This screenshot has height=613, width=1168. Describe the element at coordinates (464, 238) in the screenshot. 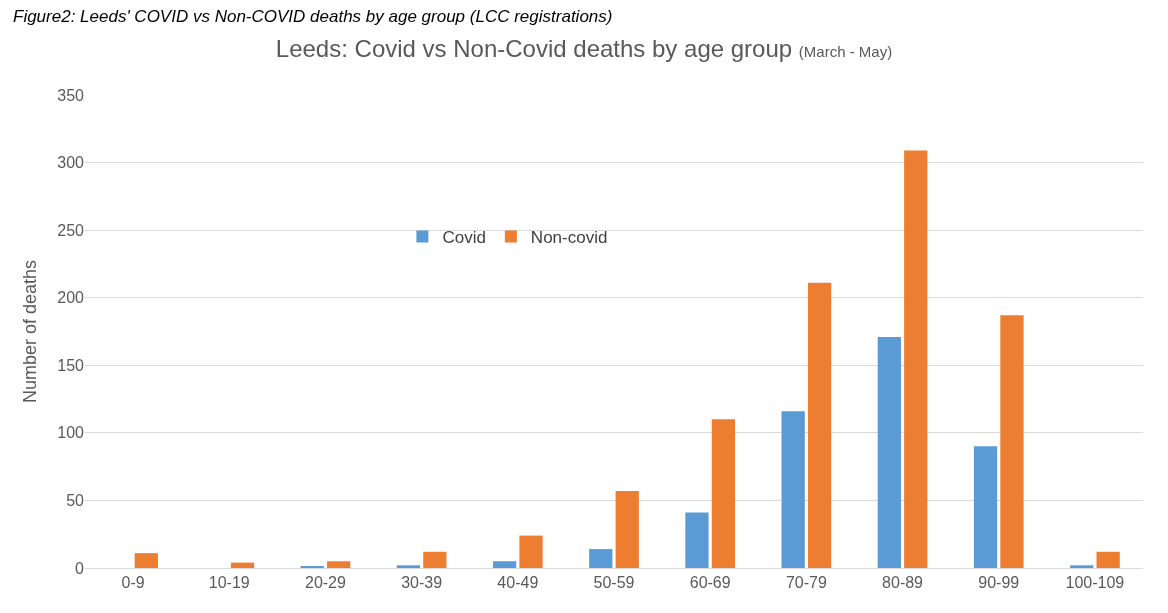

I see `legend-label: Covid` at that location.